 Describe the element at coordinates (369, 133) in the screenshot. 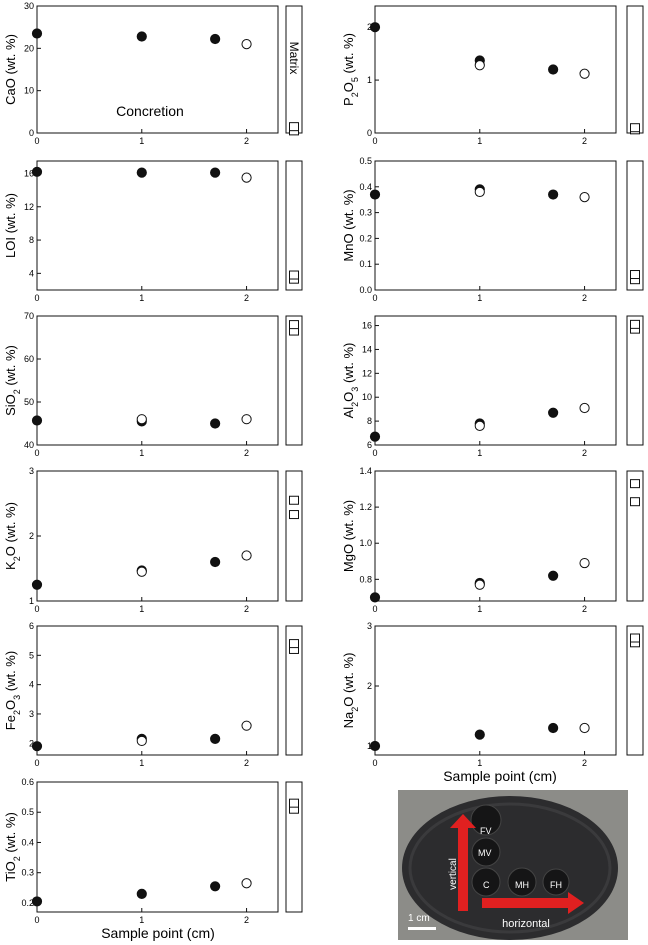

I see `y-tick-label: 0` at that location.